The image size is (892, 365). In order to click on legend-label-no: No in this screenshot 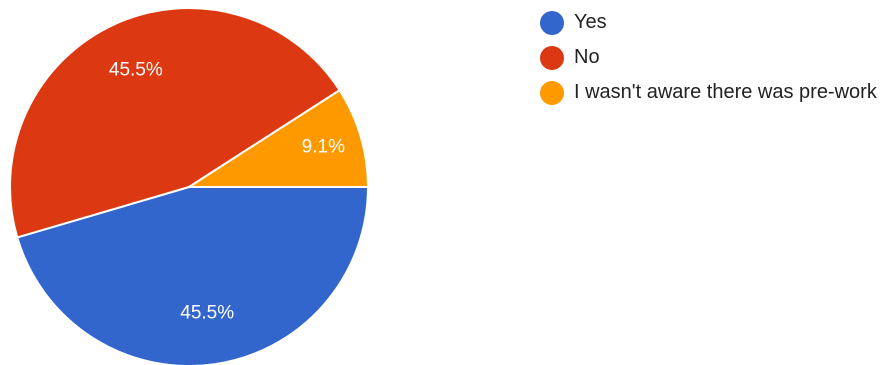, I will do `click(587, 57)`.